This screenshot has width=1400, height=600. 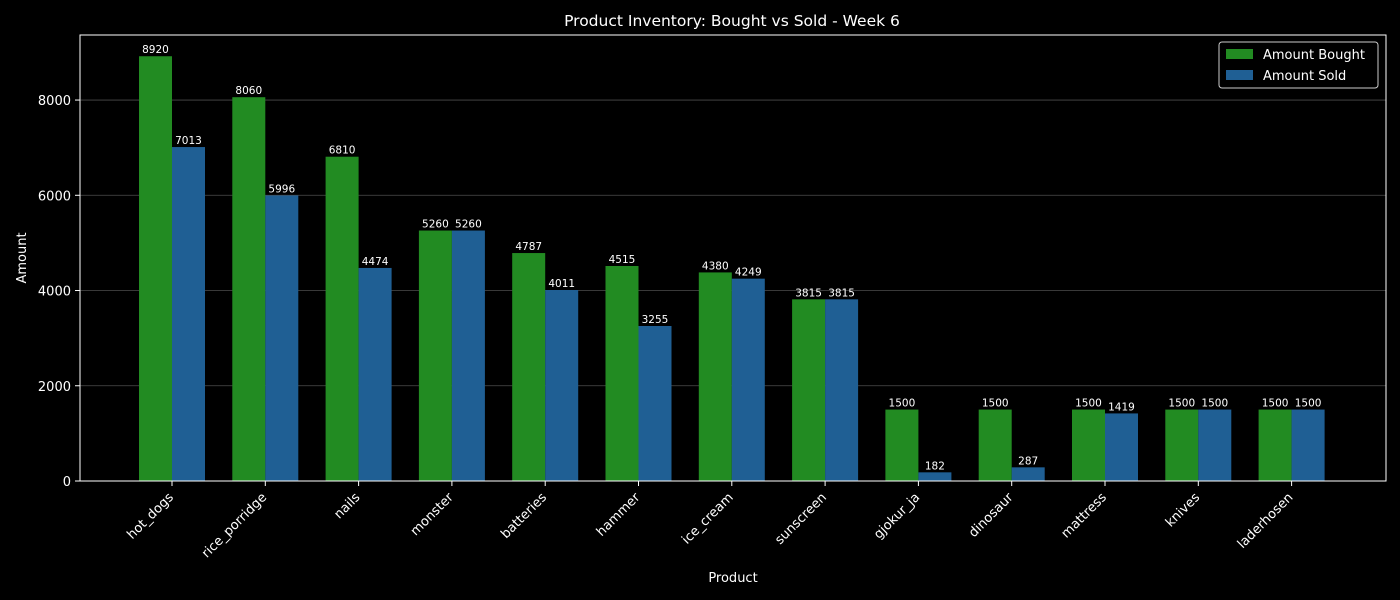 What do you see at coordinates (732, 578) in the screenshot?
I see `x-axis-title: Product` at bounding box center [732, 578].